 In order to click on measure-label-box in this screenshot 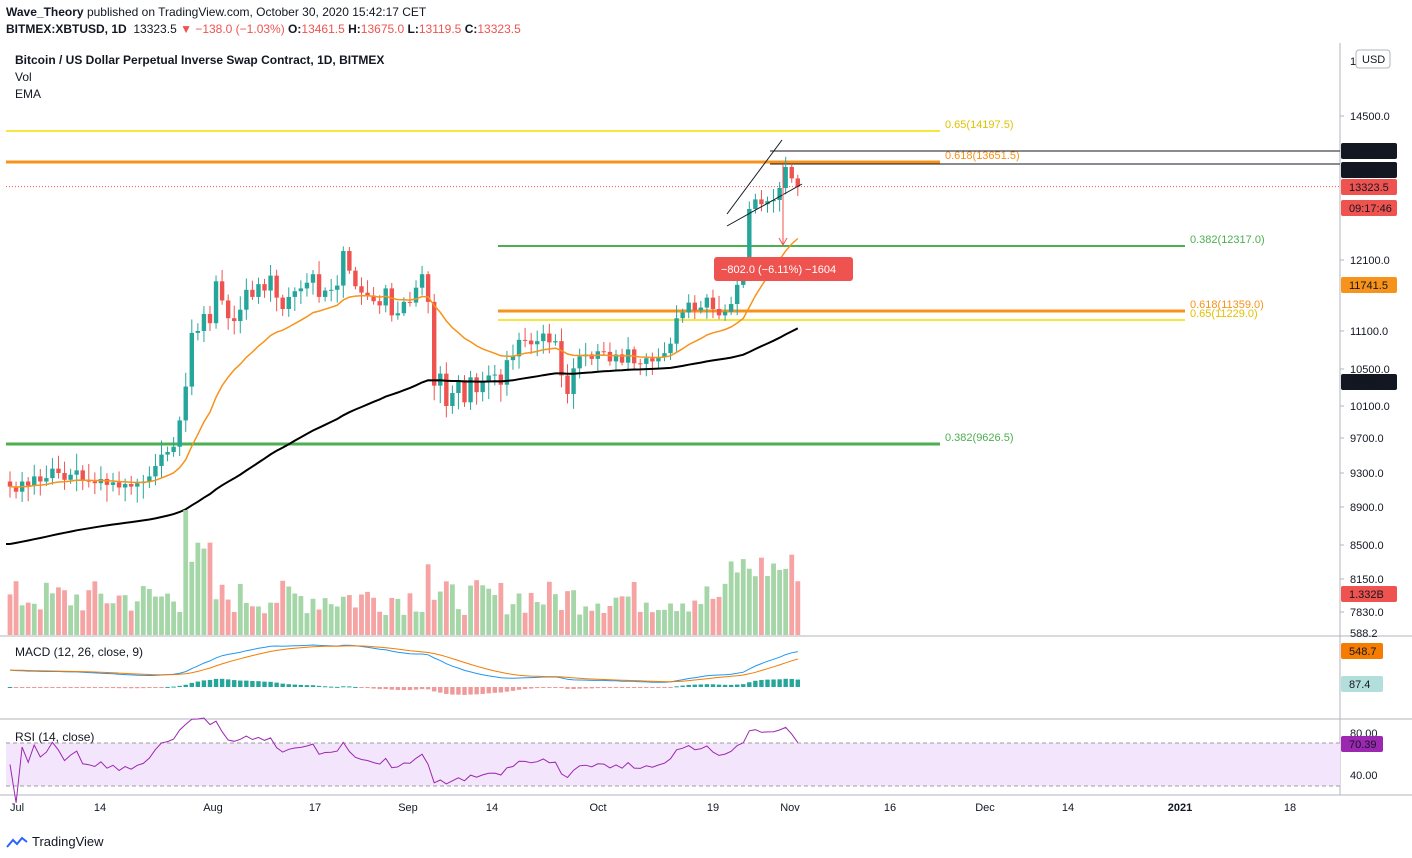, I will do `click(783, 269)`.